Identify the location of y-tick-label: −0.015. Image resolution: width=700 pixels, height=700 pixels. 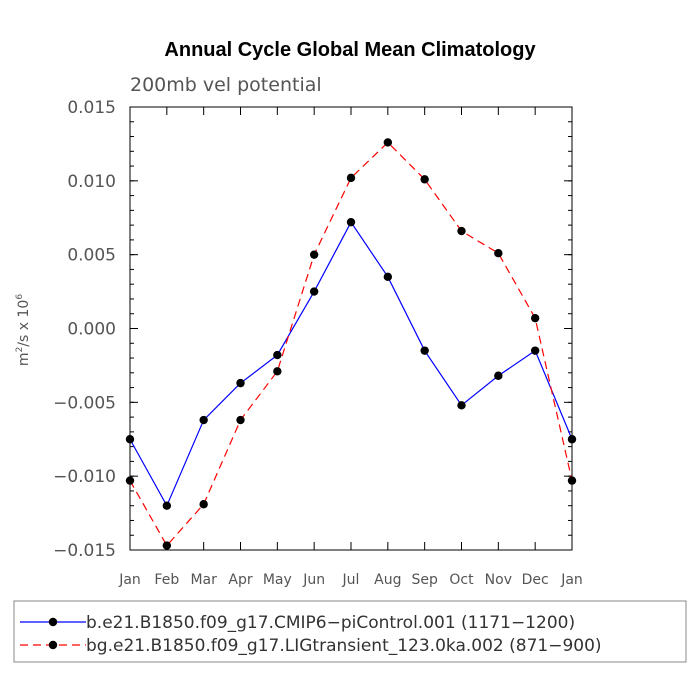
(84, 551).